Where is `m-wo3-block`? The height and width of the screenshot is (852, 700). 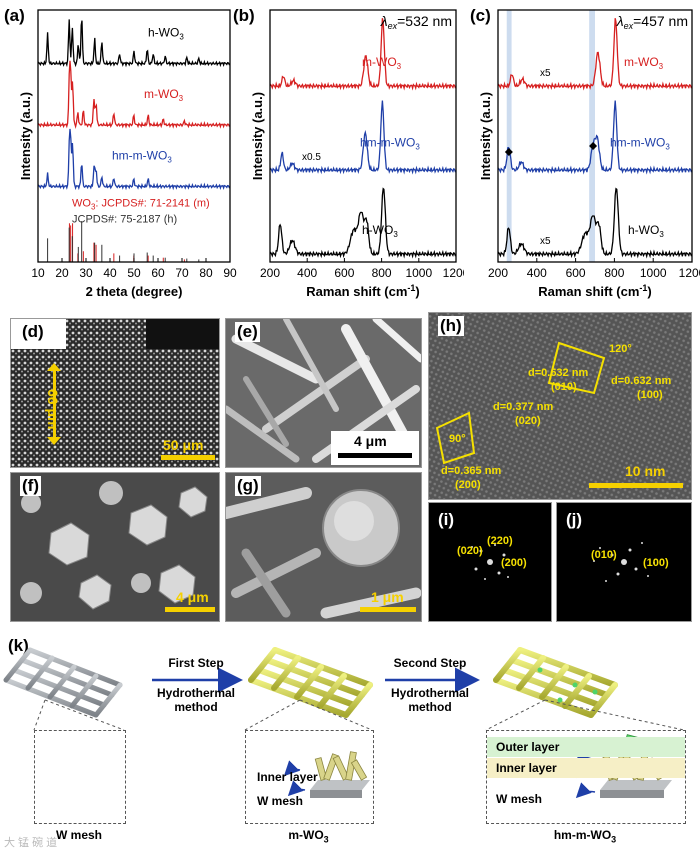 m-wo3-block is located at coordinates (340, 774).